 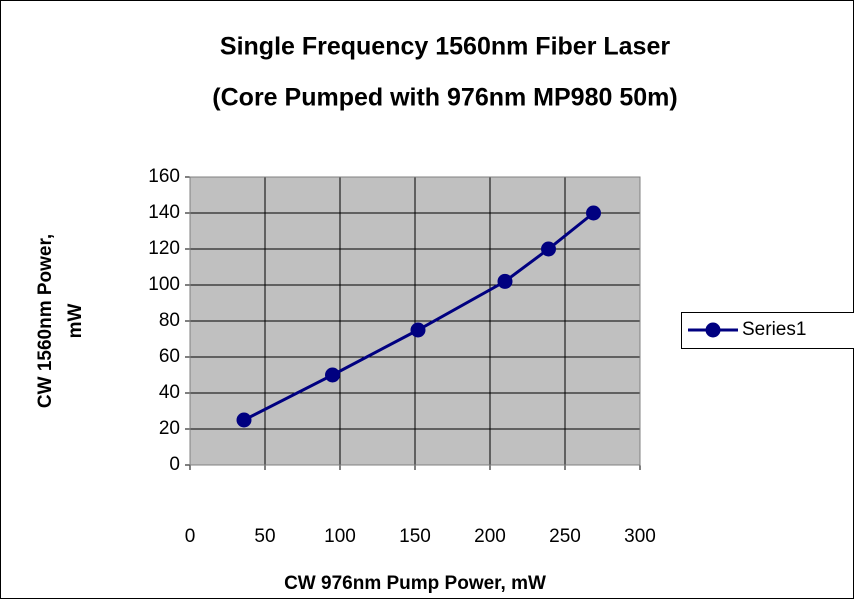 What do you see at coordinates (45, 321) in the screenshot?
I see `y-axis-label: CW 1560nm Power,` at bounding box center [45, 321].